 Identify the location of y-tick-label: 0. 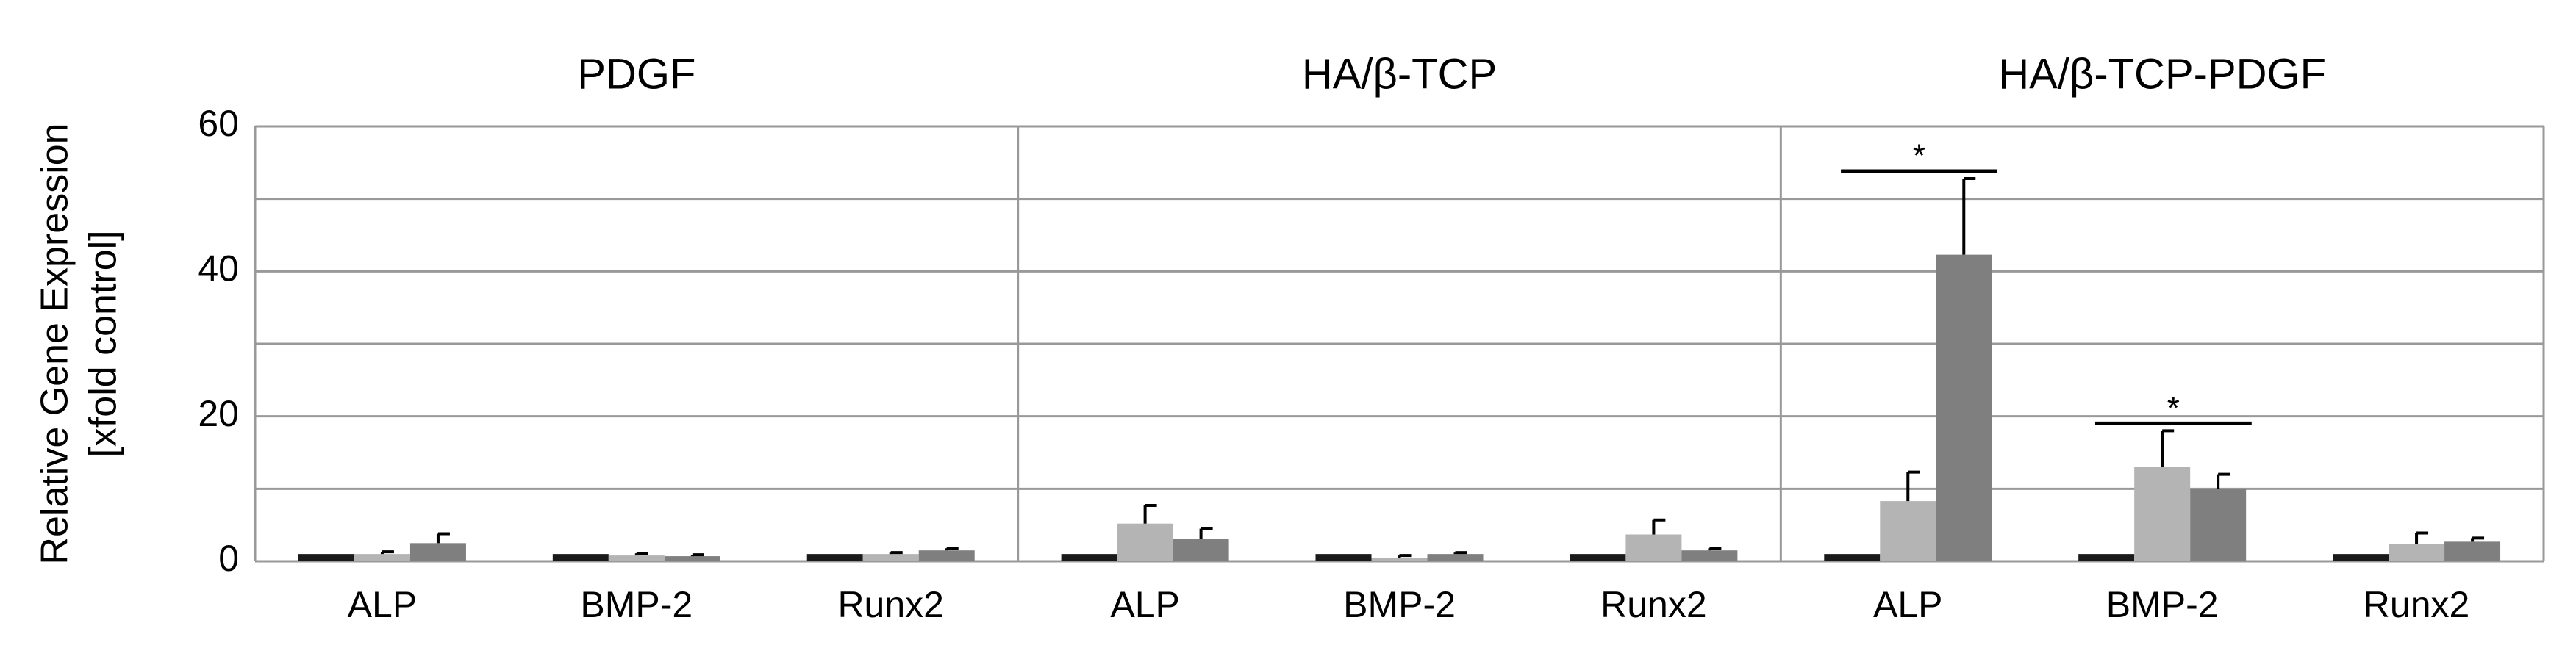
(229, 558).